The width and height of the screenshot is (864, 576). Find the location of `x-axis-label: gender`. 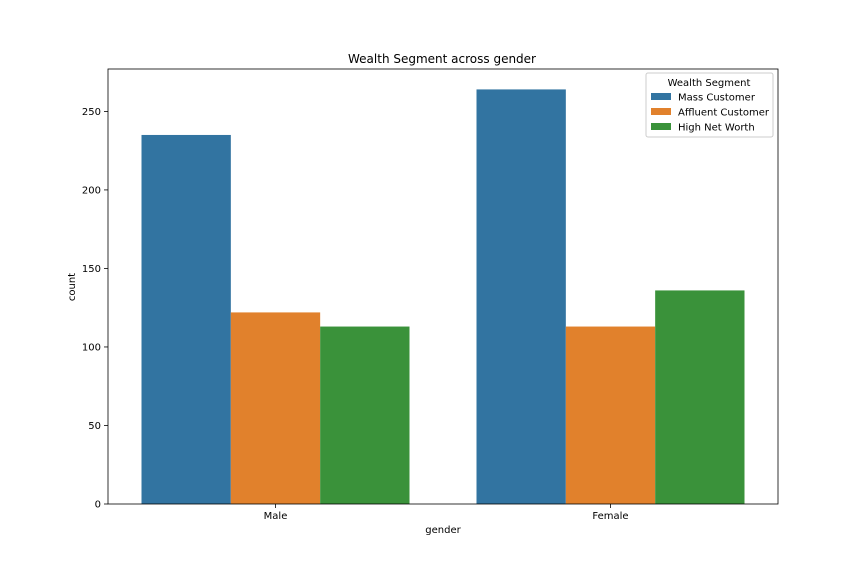

x-axis-label: gender is located at coordinates (443, 530).